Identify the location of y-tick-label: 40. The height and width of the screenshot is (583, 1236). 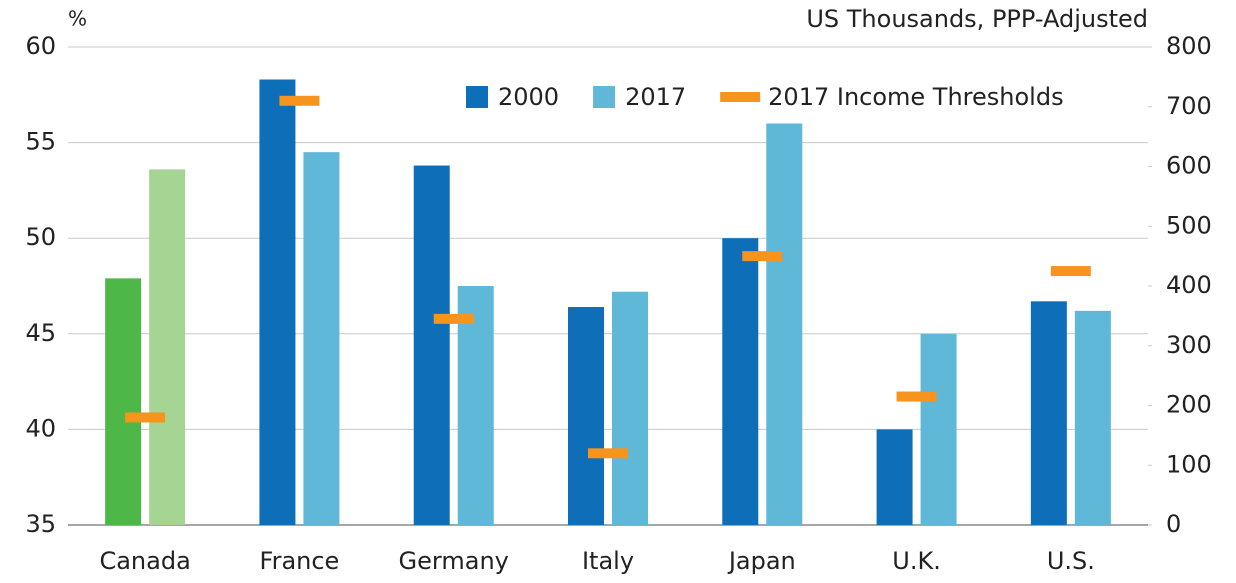
(40, 428).